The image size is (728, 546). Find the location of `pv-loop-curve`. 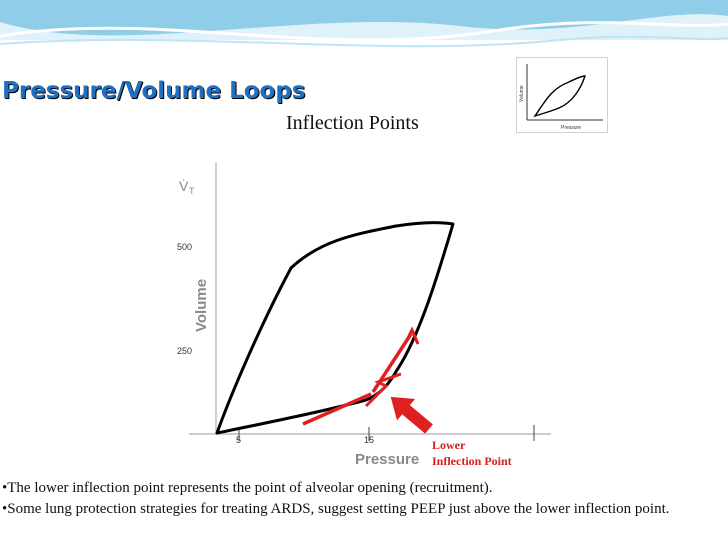

pv-loop-curve is located at coordinates (335, 328).